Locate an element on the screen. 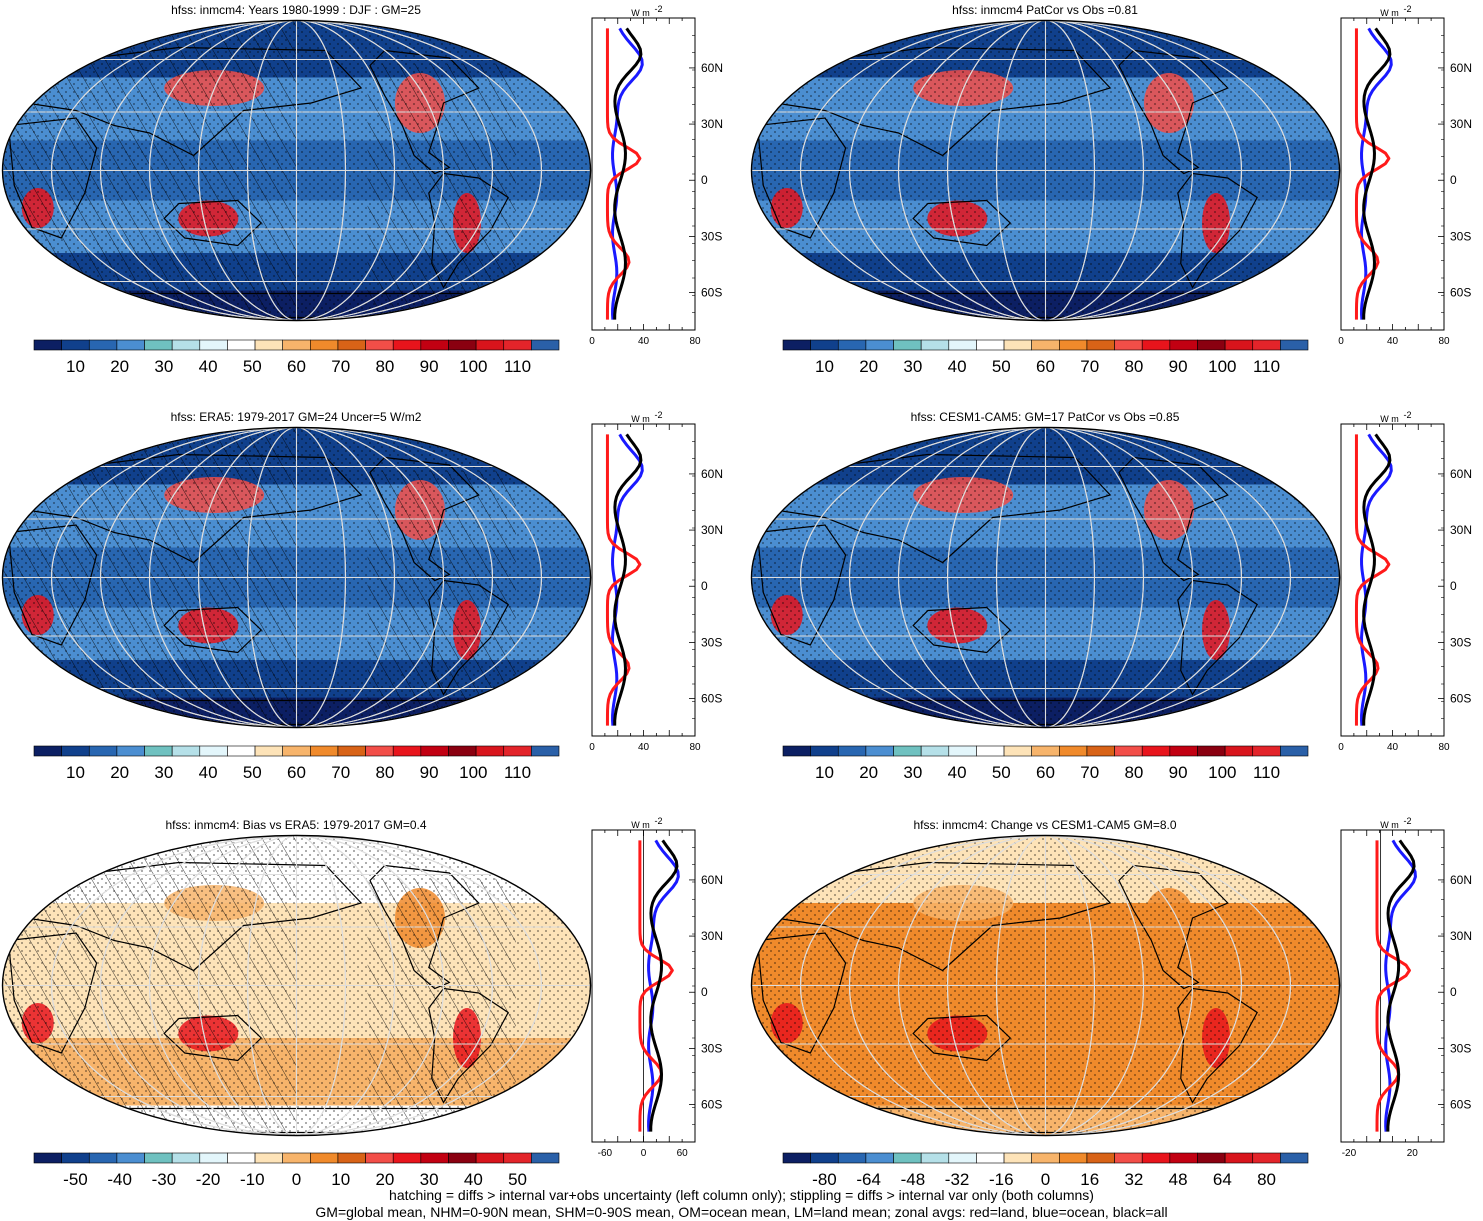 This screenshot has height=1221, width=1483. colorbar-tick-label: 32 is located at coordinates (1133, 1179).